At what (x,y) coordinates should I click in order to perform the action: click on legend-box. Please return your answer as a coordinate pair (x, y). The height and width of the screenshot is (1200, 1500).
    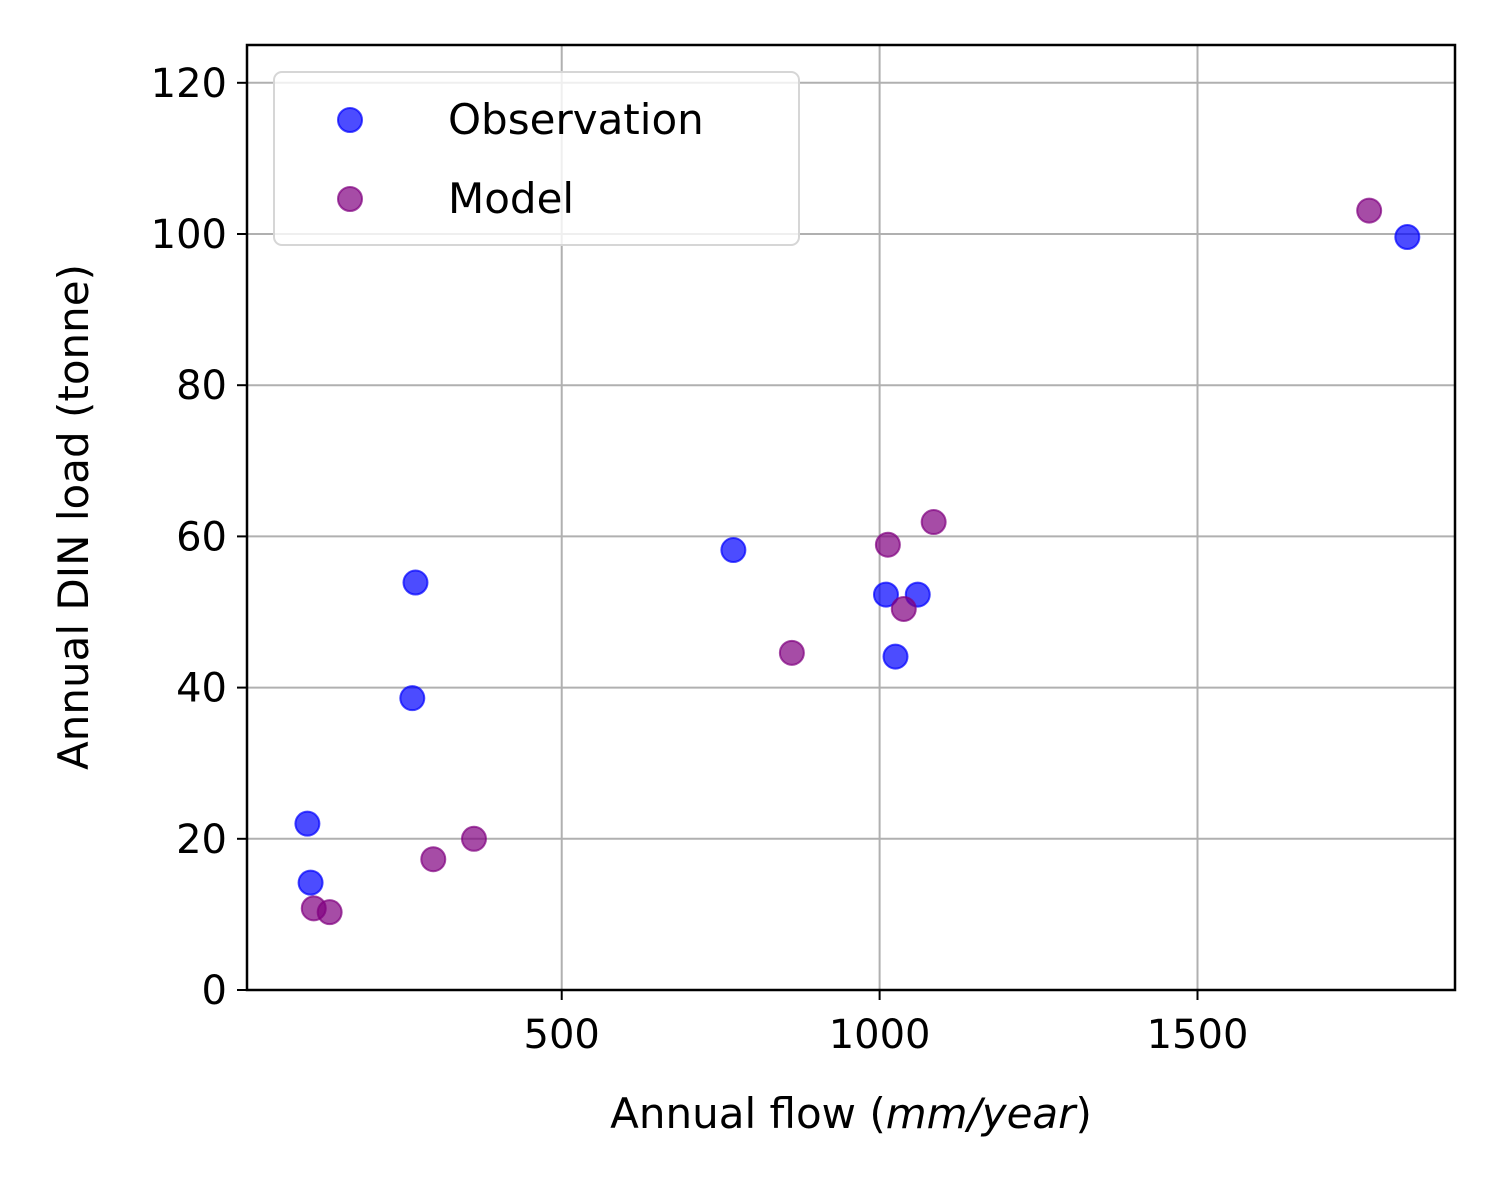
    Looking at the image, I should click on (536, 158).